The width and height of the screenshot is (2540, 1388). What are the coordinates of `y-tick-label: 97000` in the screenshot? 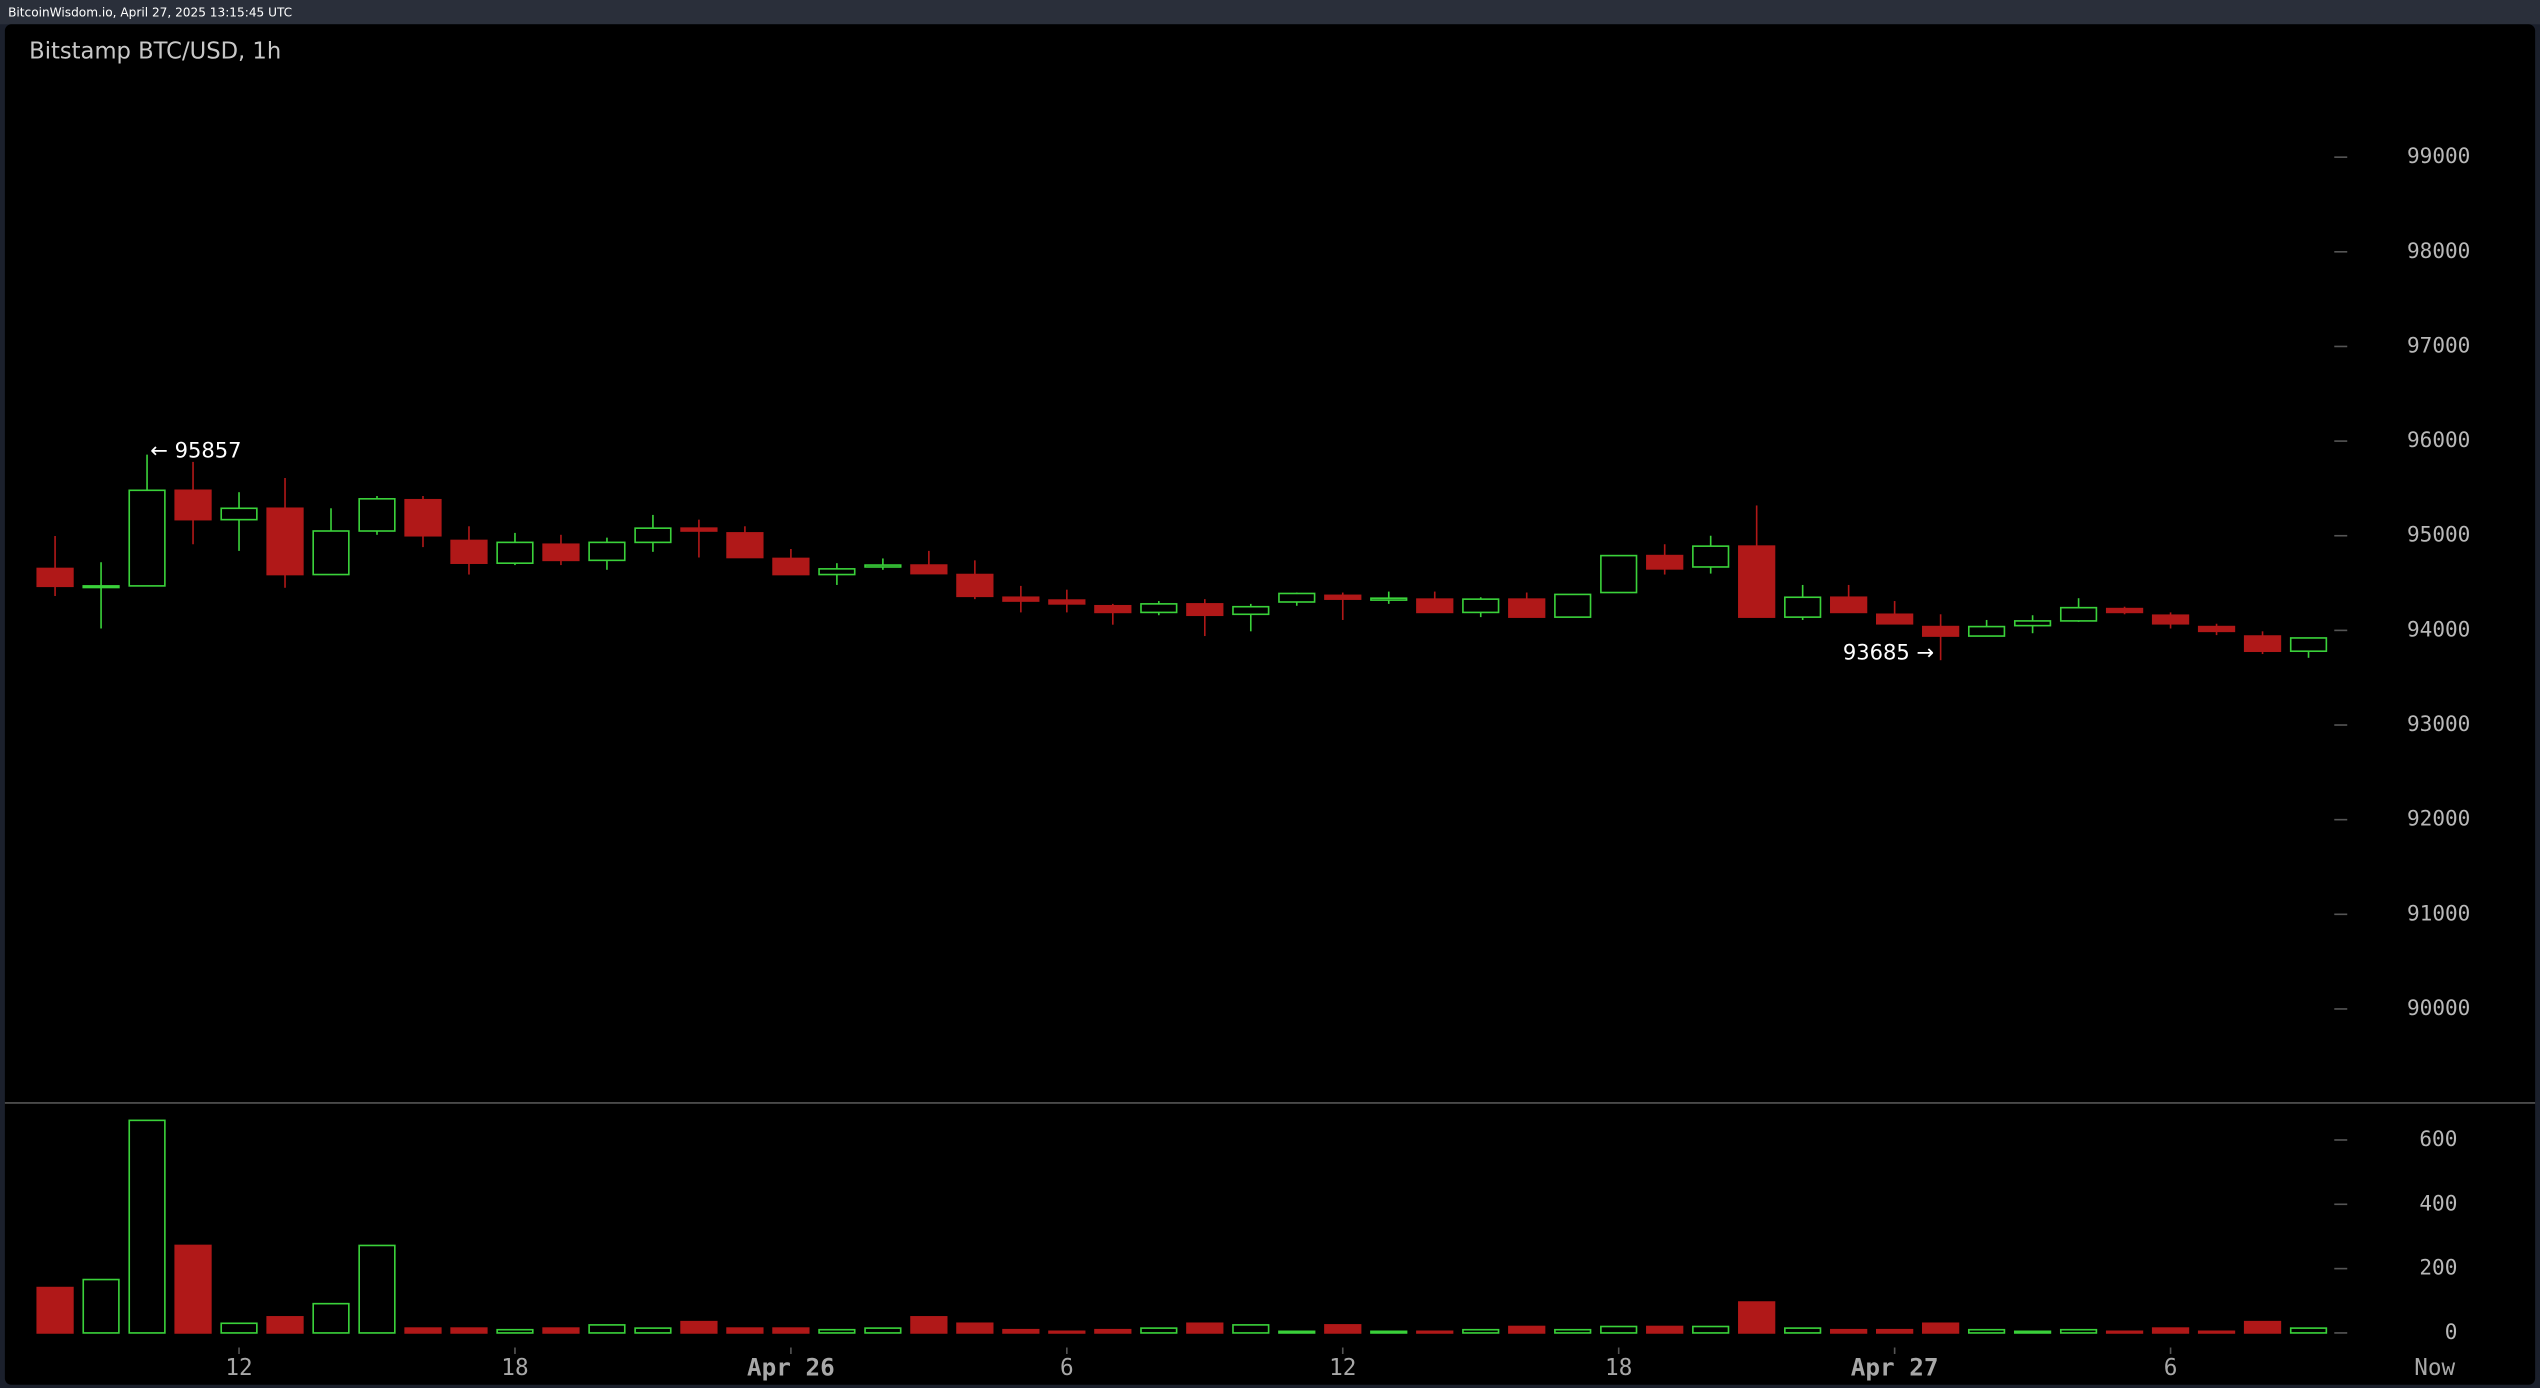 It's located at (2438, 344).